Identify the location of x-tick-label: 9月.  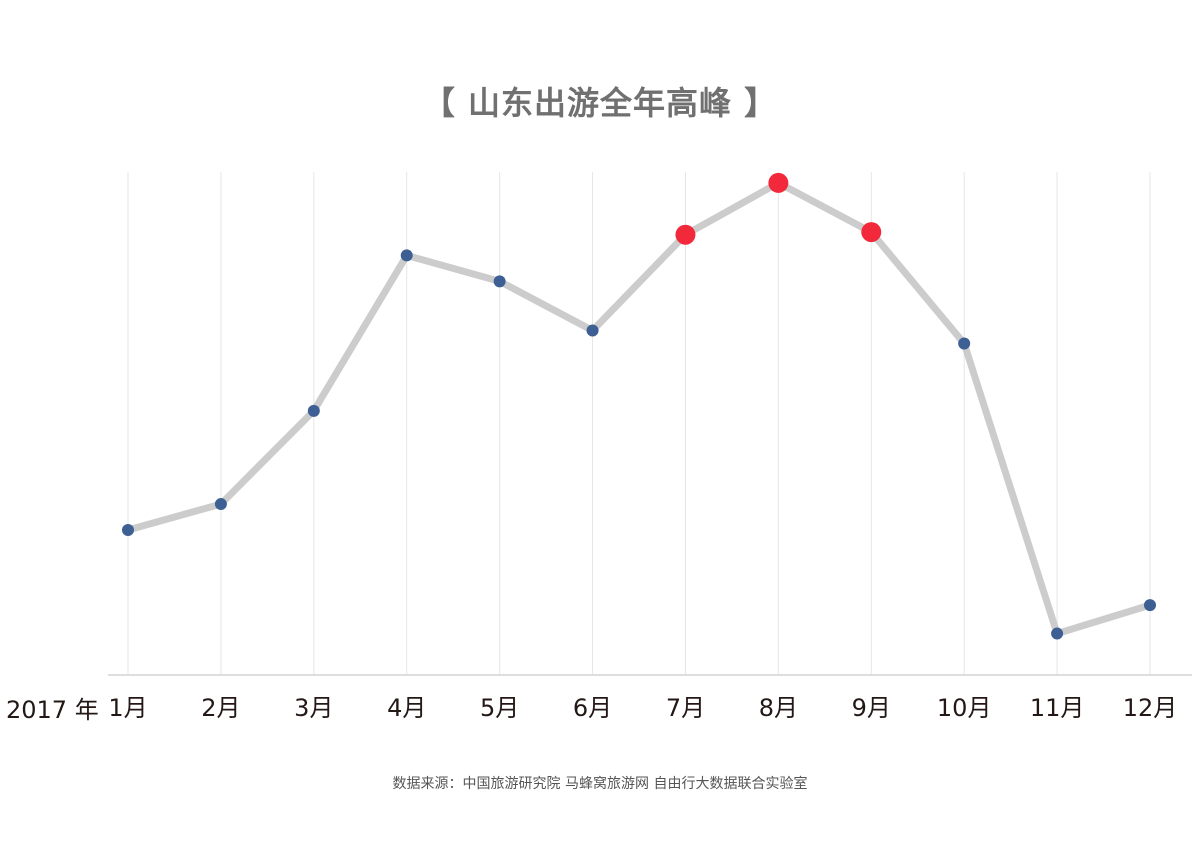
(871, 708).